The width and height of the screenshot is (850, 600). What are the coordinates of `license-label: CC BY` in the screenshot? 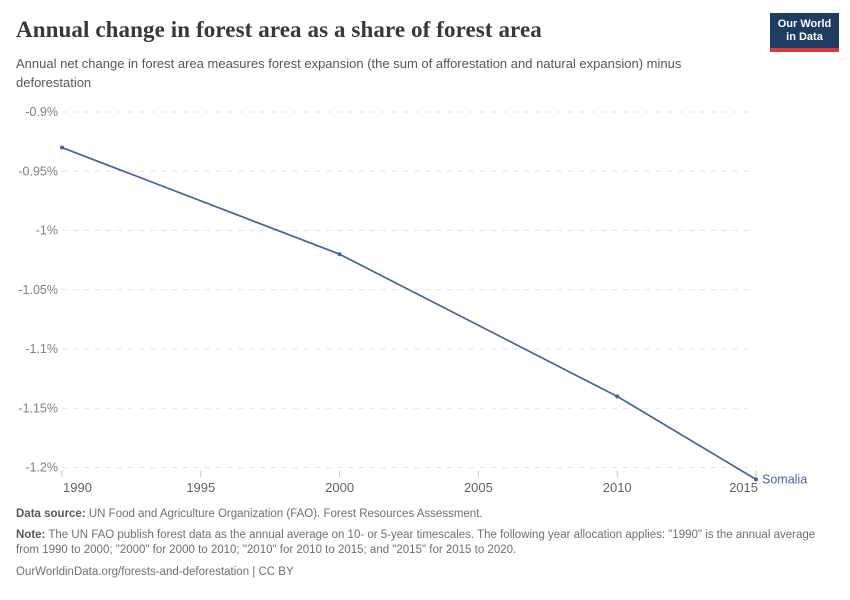 It's located at (276, 572).